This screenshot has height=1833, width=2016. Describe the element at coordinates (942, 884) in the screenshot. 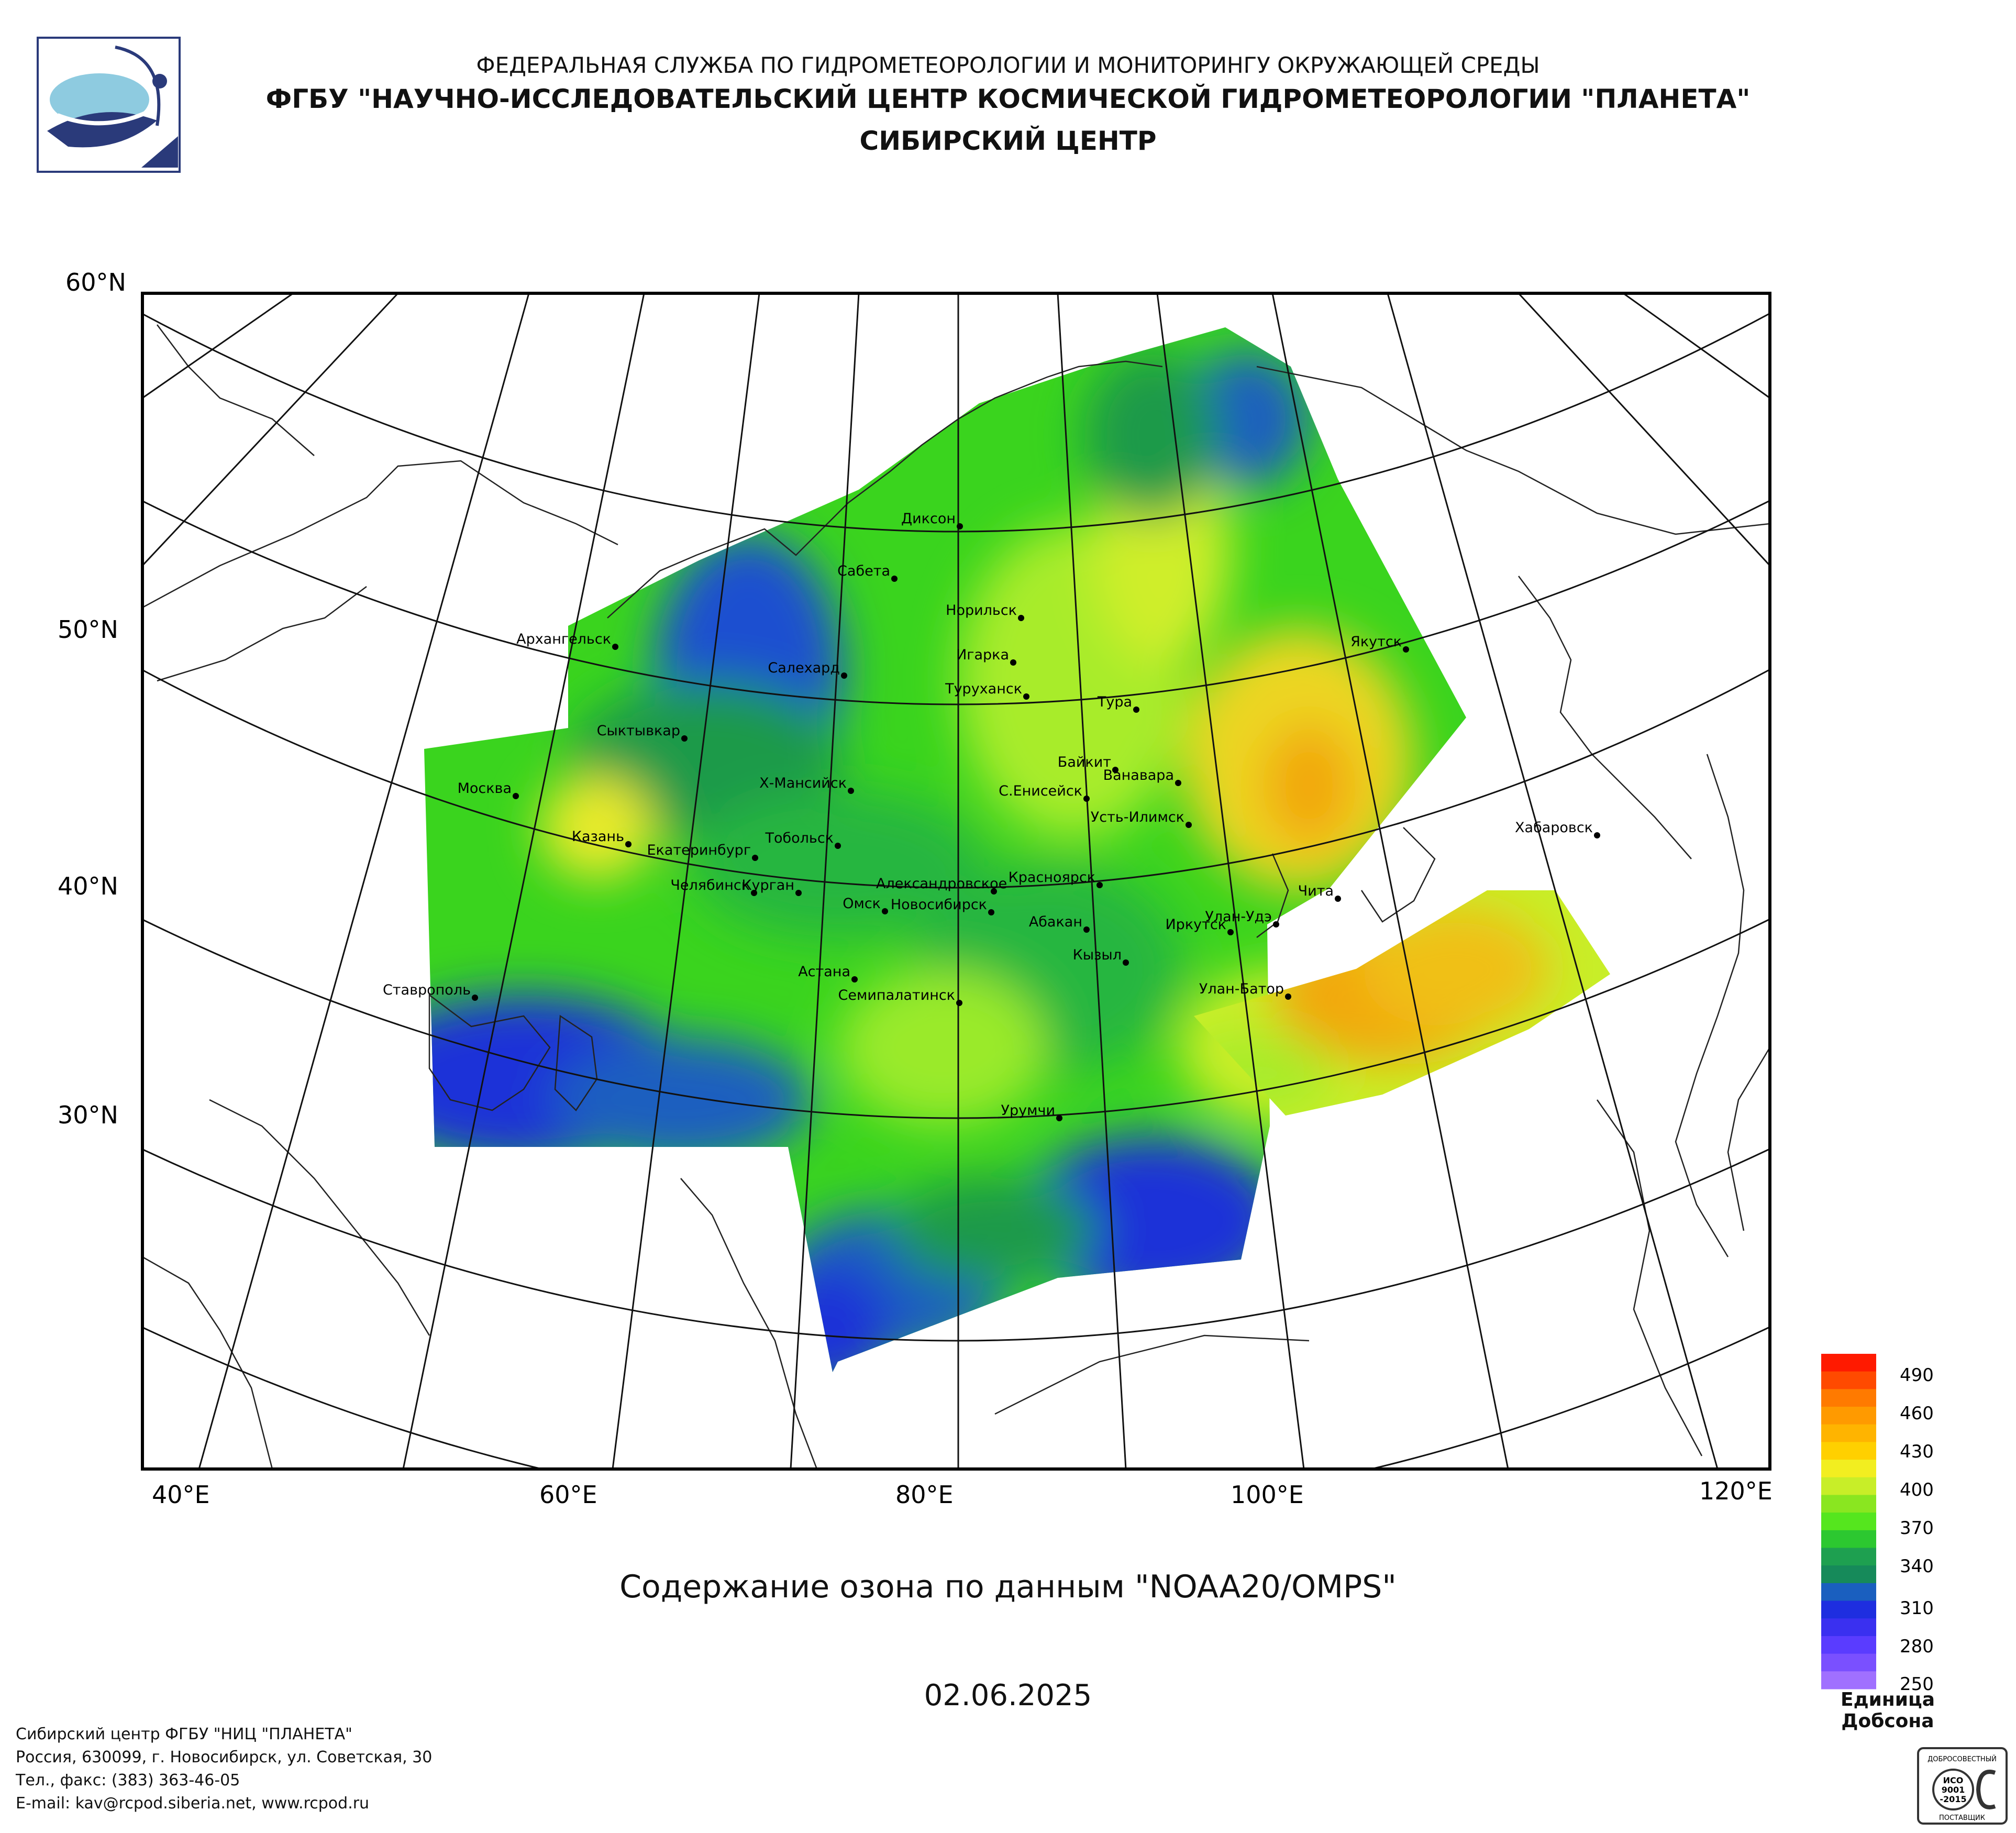

I see `city-label: Александровское` at that location.